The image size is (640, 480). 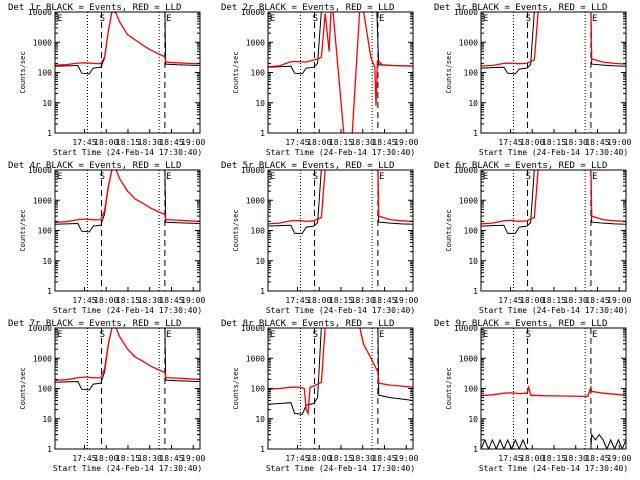 What do you see at coordinates (307, 324) in the screenshot?
I see `panel-title: Det 8r BLACK = Events, RED = LLD` at bounding box center [307, 324].